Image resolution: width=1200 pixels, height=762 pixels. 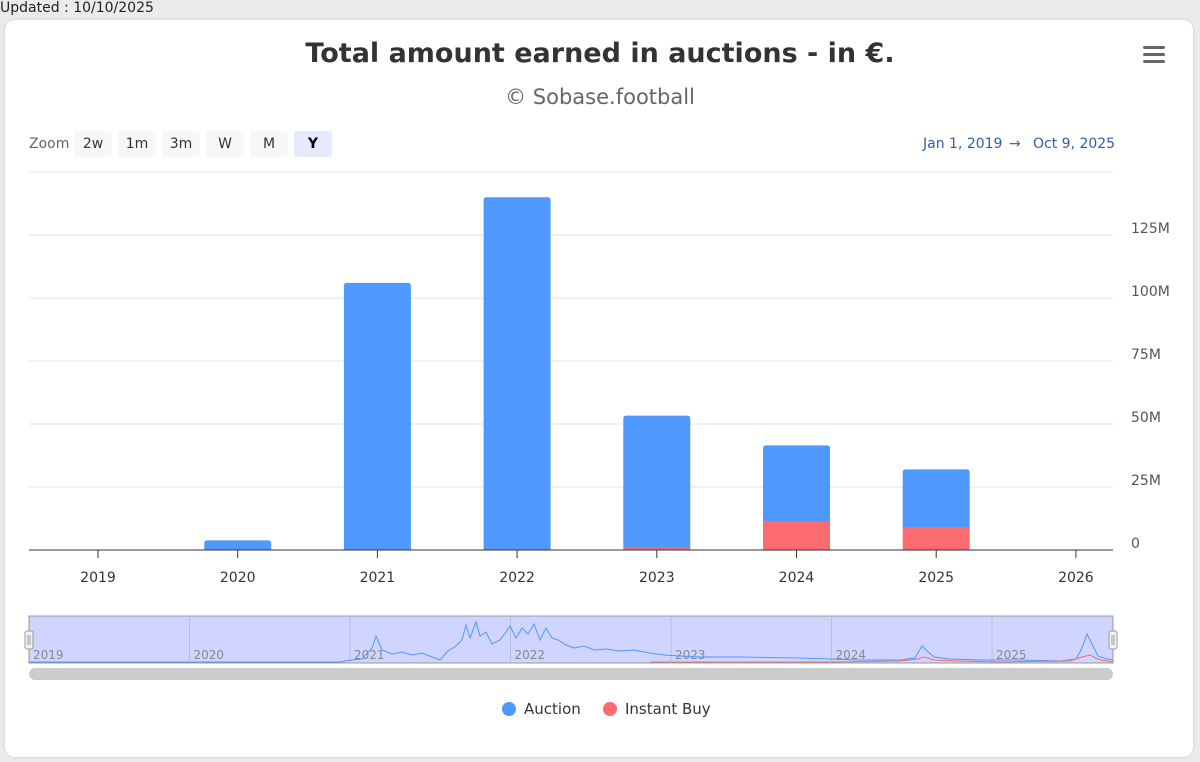 What do you see at coordinates (610, 709) in the screenshot?
I see `legend-instant-buy-dot` at bounding box center [610, 709].